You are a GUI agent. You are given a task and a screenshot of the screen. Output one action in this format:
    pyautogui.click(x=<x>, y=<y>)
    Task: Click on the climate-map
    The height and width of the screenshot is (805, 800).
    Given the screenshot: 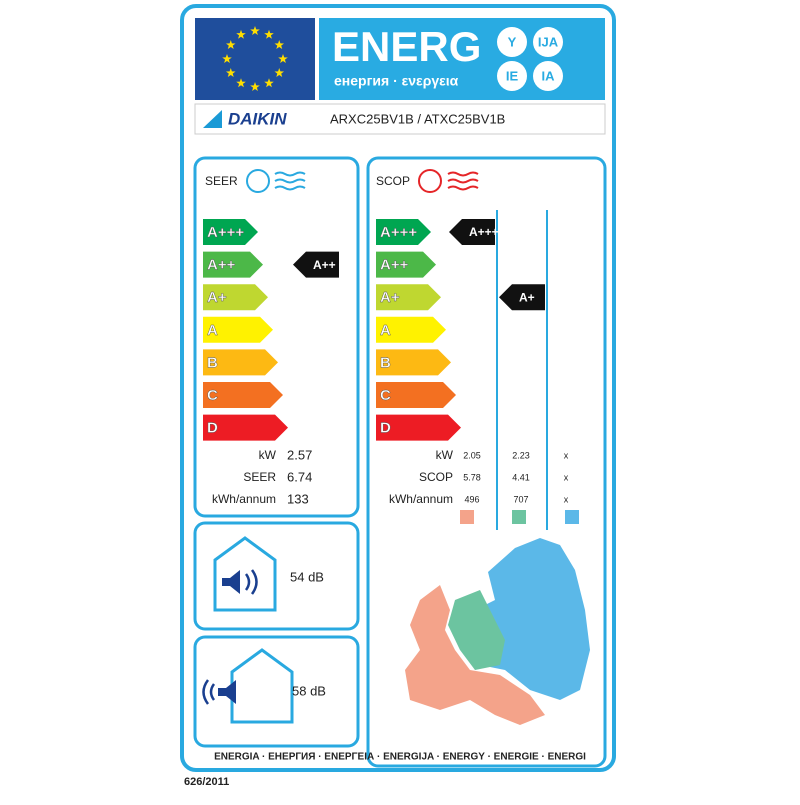 What is the action you would take?
    pyautogui.click(x=497, y=631)
    